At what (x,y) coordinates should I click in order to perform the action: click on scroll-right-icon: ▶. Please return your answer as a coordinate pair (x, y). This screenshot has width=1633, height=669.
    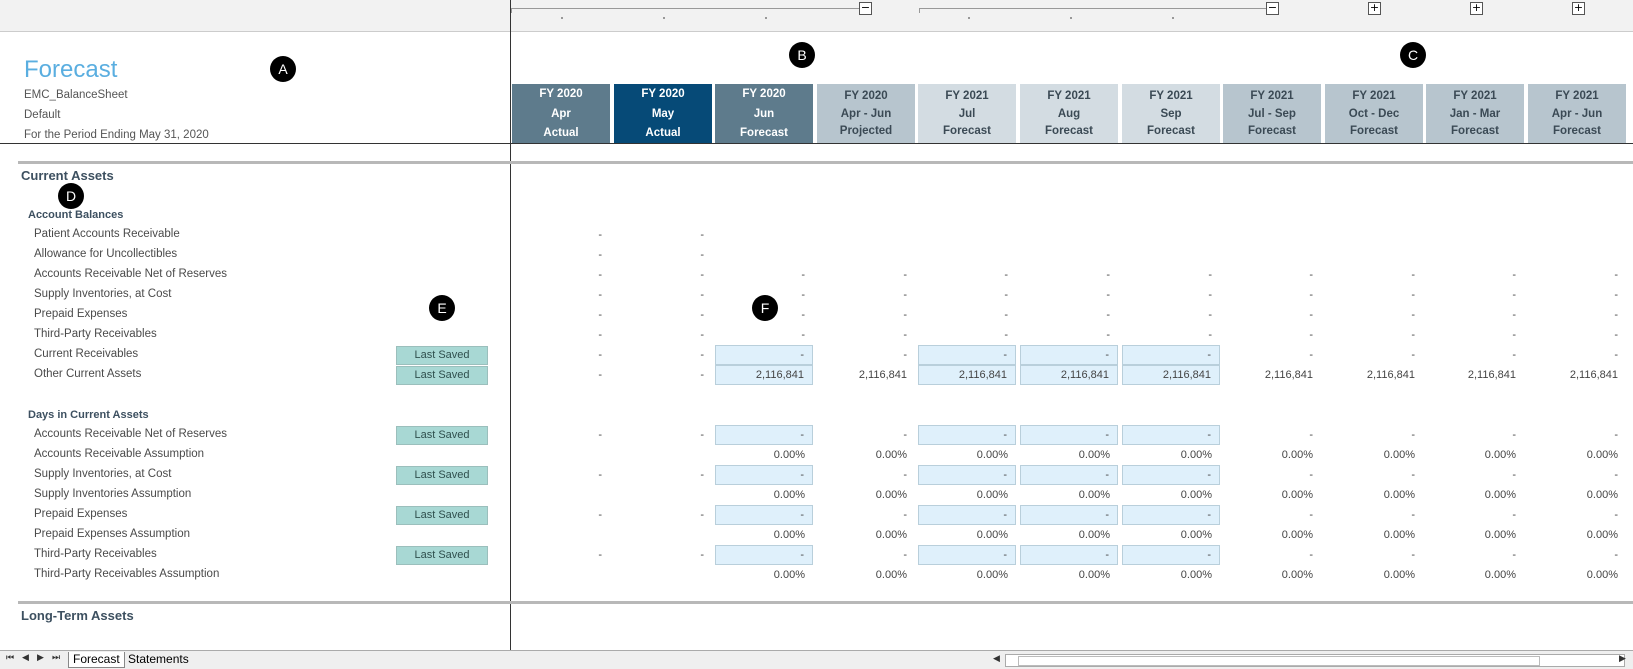
    Looking at the image, I should click on (1622, 659).